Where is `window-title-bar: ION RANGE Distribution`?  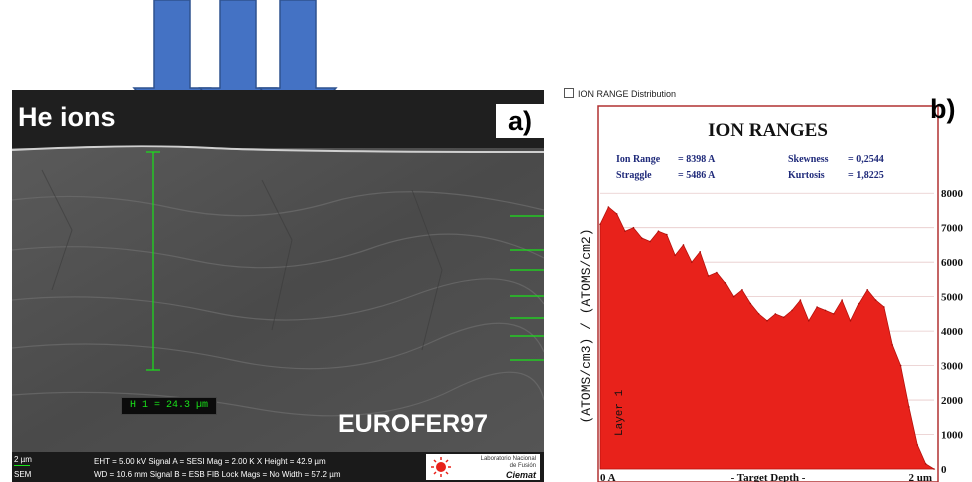 window-title-bar: ION RANGE Distribution is located at coordinates (766, 94).